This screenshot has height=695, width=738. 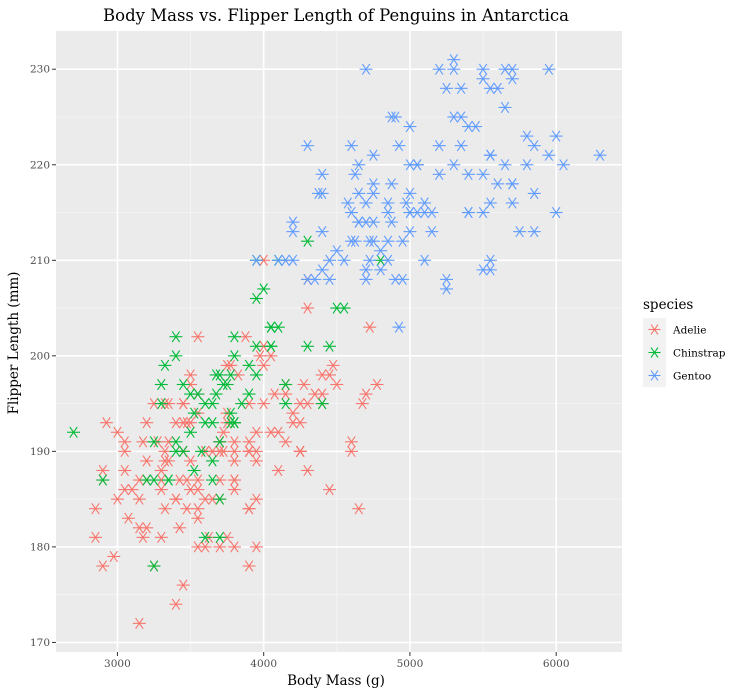 I want to click on legend-marker-adelie, so click(x=654, y=329).